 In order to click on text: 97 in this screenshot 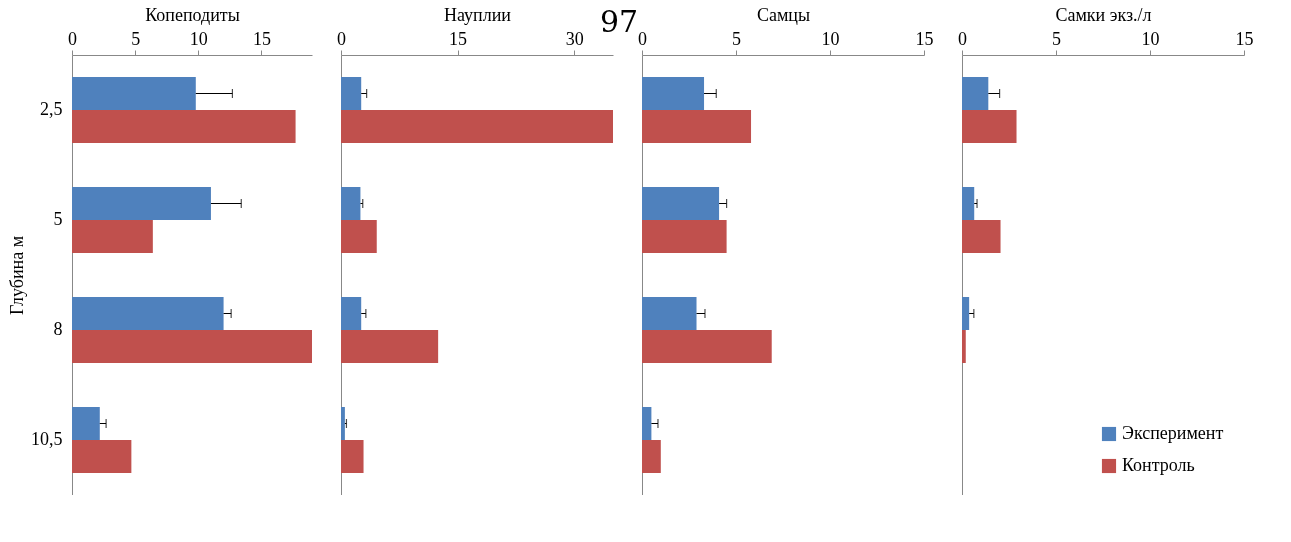, I will do `click(619, 21)`.